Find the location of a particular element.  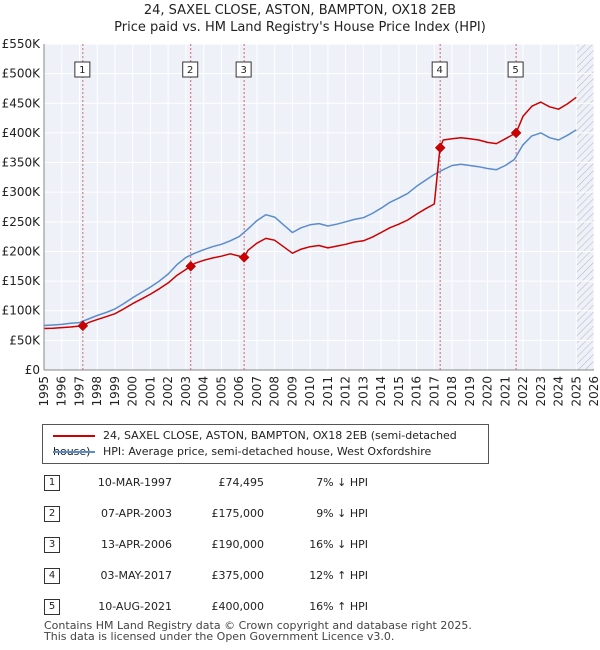

x-tick-label: 2019 is located at coordinates (470, 391).